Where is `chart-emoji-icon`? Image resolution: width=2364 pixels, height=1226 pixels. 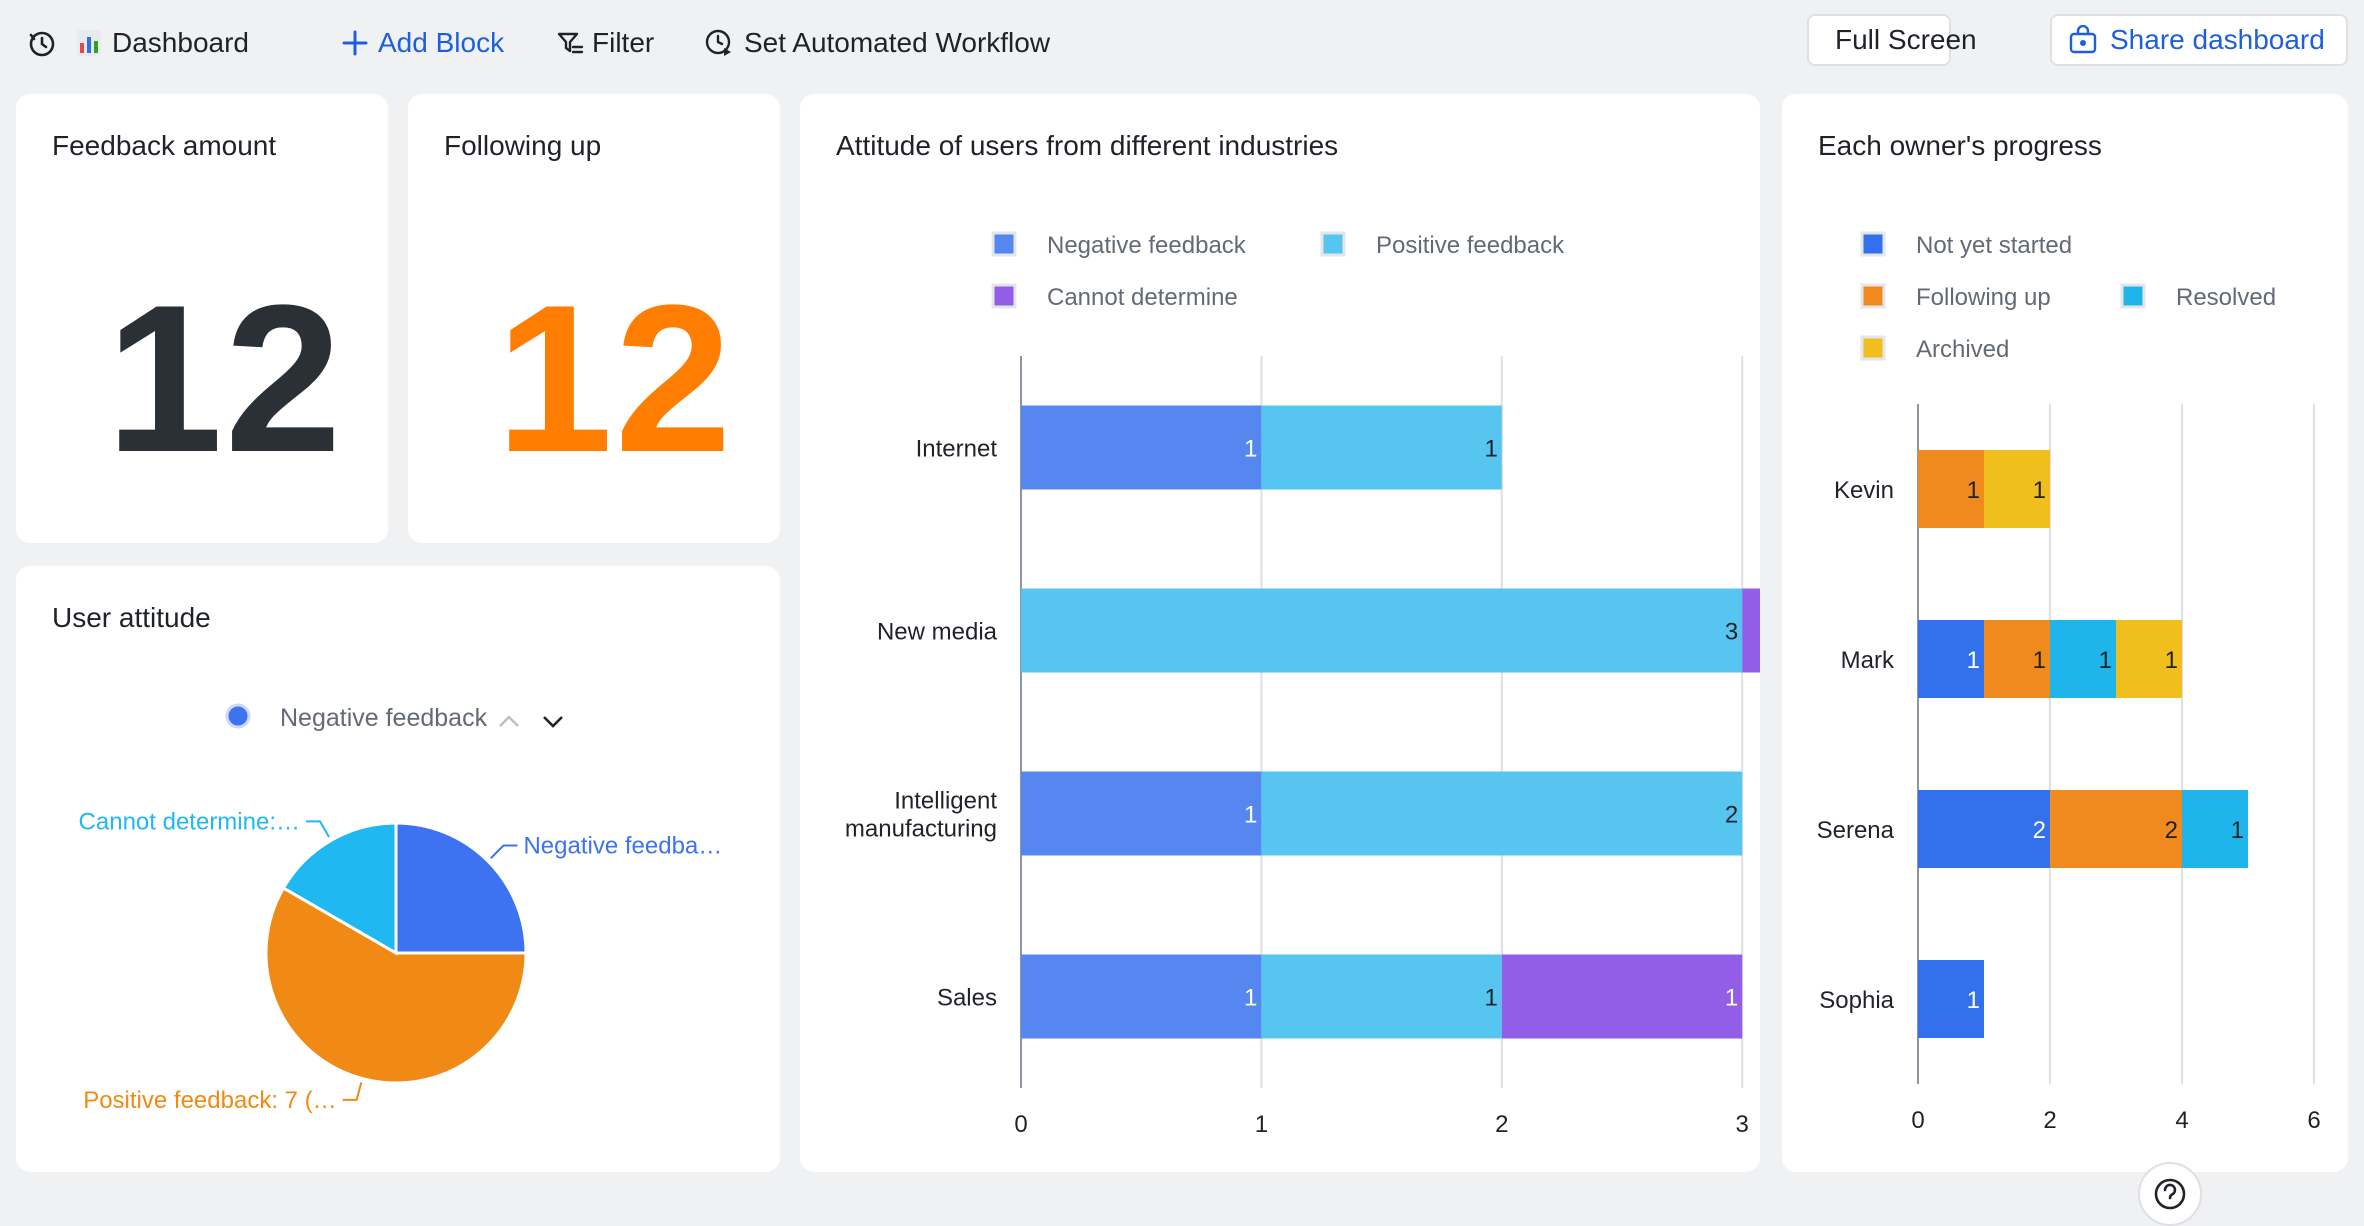 chart-emoji-icon is located at coordinates (89, 43).